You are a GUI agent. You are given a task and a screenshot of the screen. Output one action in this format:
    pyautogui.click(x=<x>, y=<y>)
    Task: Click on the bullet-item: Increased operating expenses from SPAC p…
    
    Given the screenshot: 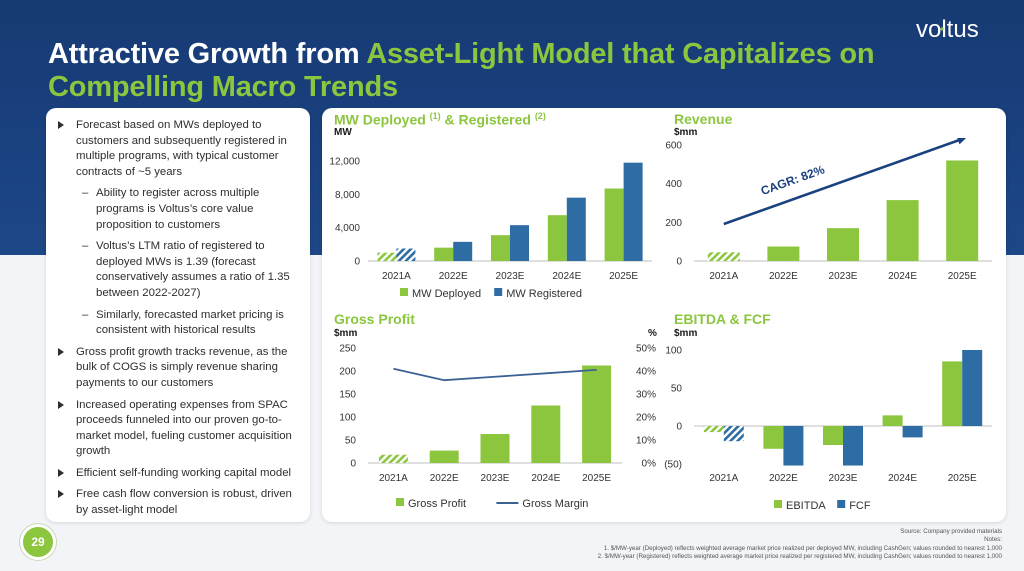 What is the action you would take?
    pyautogui.click(x=179, y=429)
    